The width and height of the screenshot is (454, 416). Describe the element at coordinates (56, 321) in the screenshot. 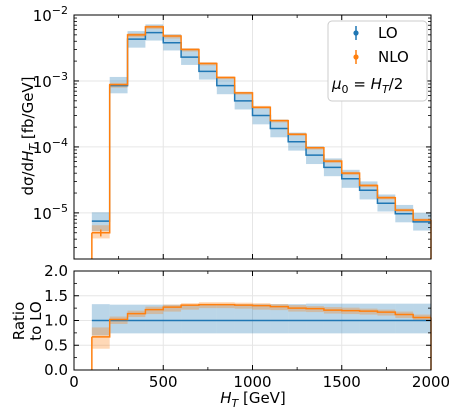

I see `y-tick-label: 1.0` at that location.